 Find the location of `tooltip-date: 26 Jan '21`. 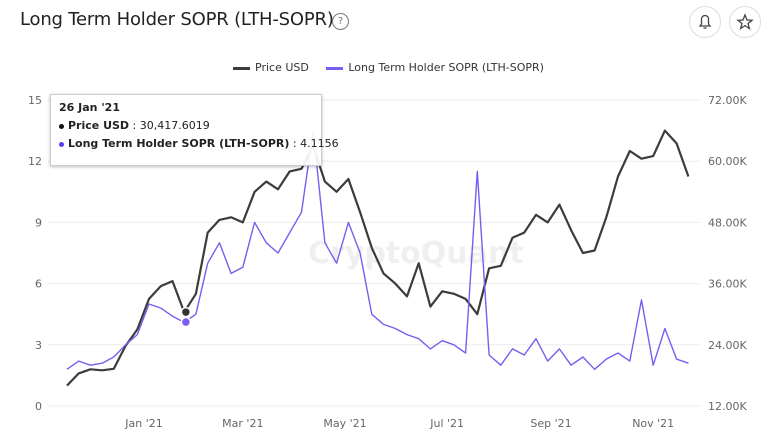

tooltip-date: 26 Jan '21 is located at coordinates (89, 107).